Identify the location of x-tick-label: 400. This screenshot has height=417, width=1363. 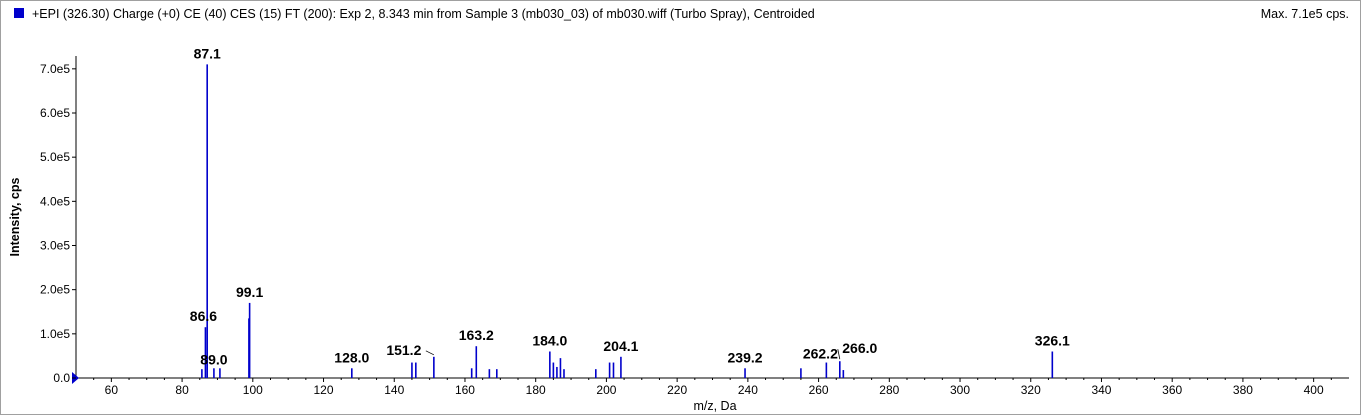
(1314, 390).